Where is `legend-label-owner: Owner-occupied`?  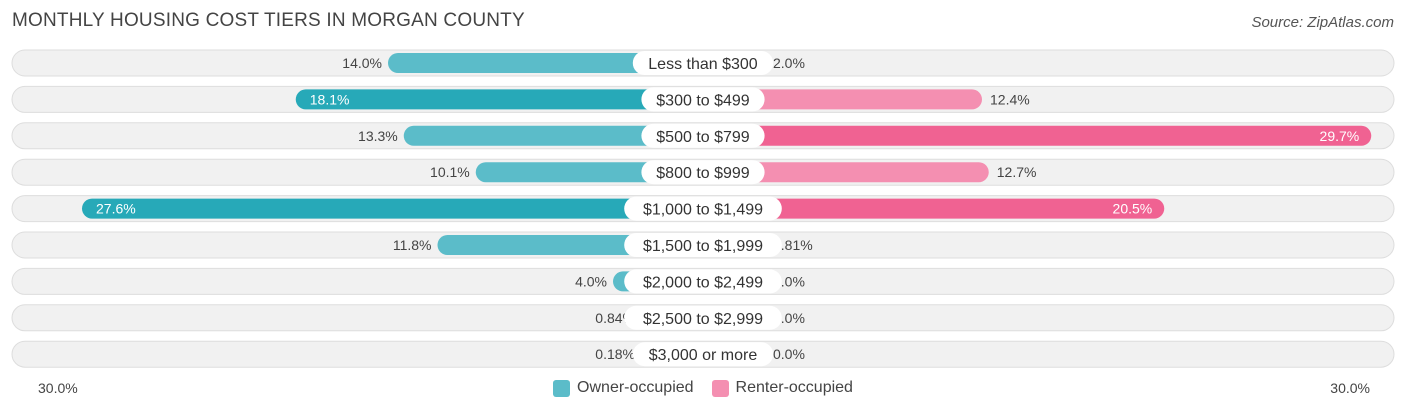
legend-label-owner: Owner-occupied is located at coordinates (635, 387).